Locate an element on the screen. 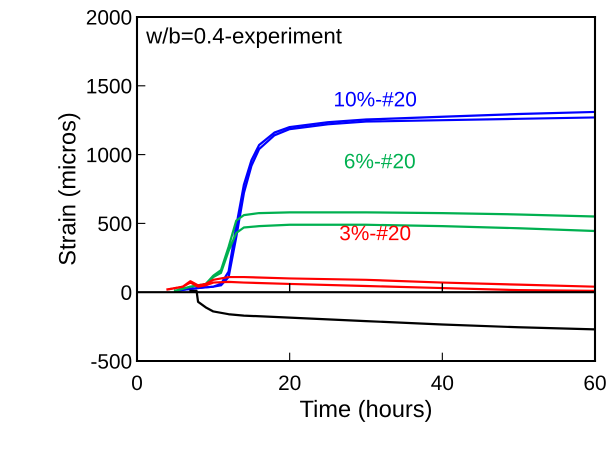 This screenshot has height=451, width=606. x-tick-label: 60 is located at coordinates (595, 382).